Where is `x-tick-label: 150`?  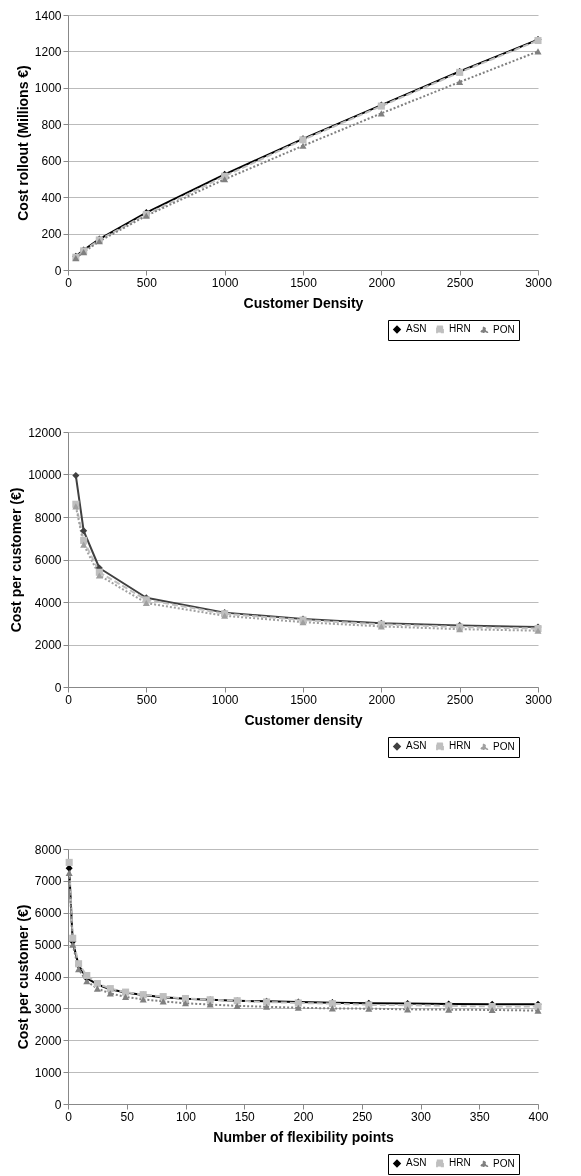 x-tick-label: 150 is located at coordinates (245, 1116).